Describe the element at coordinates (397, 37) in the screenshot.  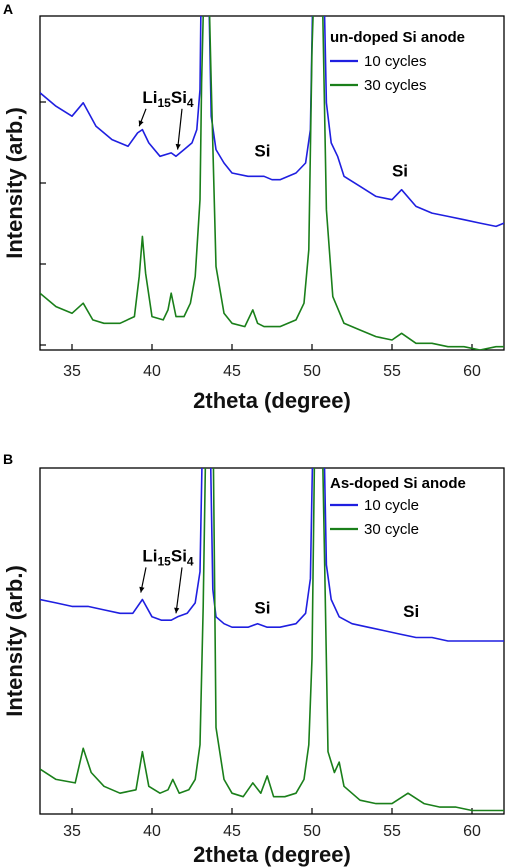
I see `legend-title: un-doped Si anode` at that location.